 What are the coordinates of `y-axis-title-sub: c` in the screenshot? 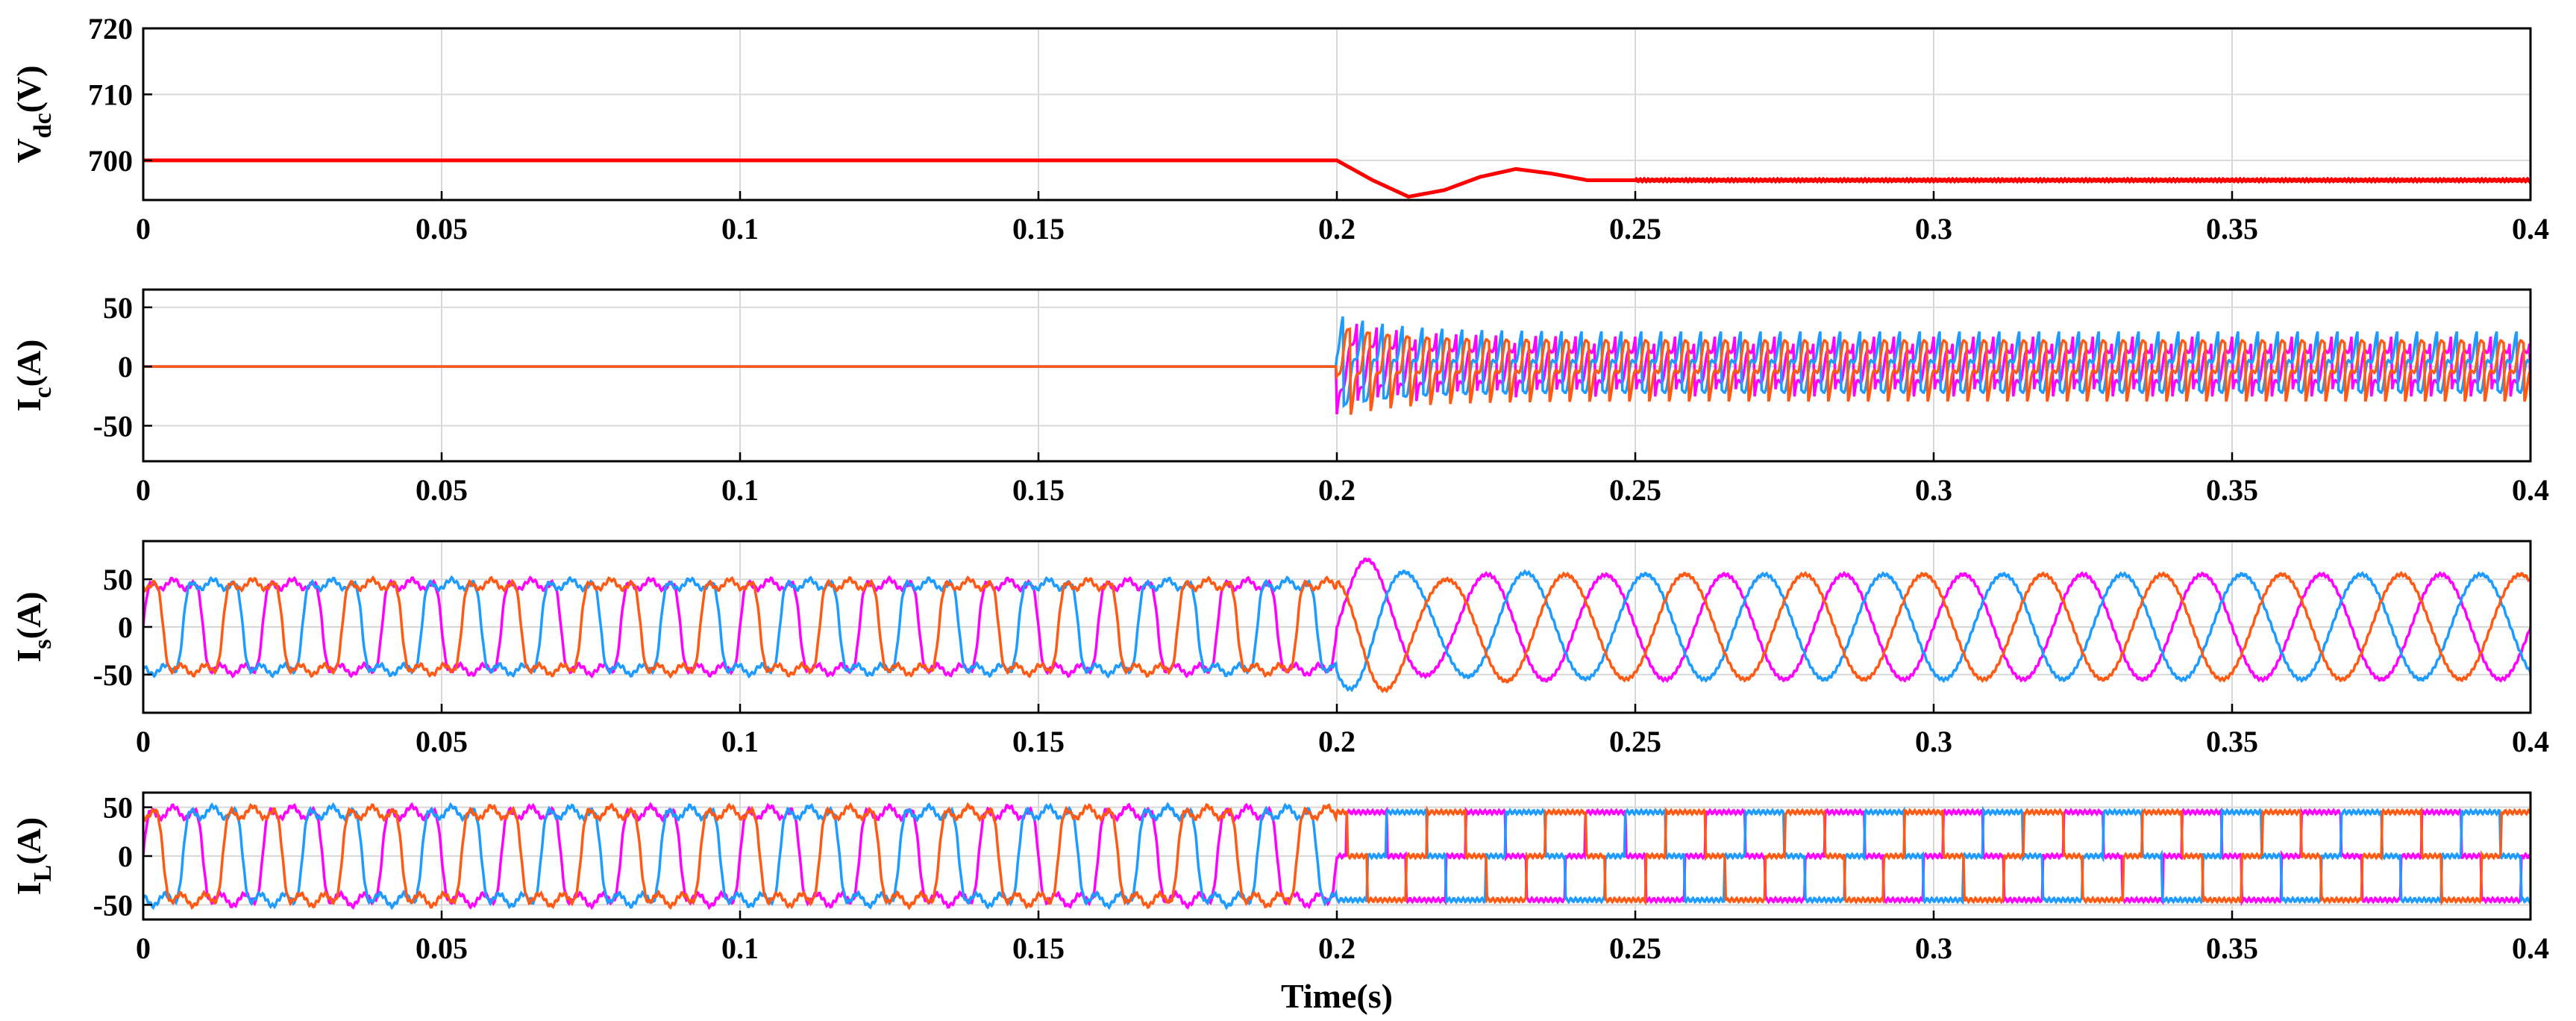 It's located at (43, 392).